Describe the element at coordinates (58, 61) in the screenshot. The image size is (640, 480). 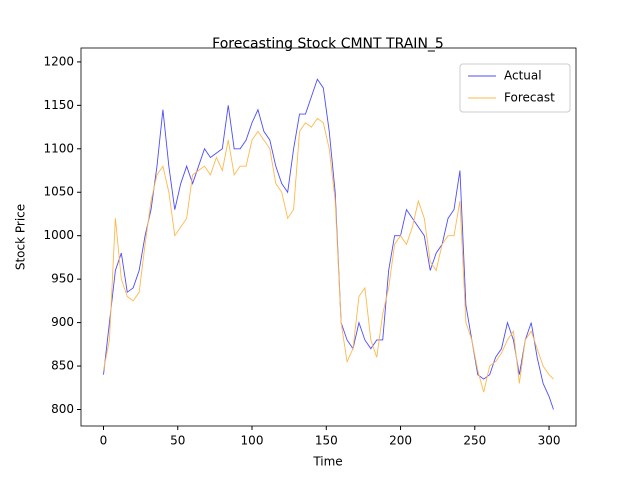
I see `y-tick-label: 1200` at that location.